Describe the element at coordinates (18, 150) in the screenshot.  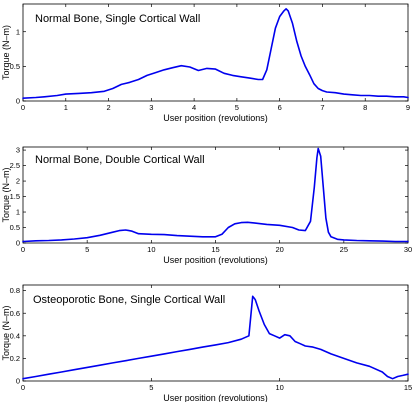
I see `y-tick-label: 3` at that location.